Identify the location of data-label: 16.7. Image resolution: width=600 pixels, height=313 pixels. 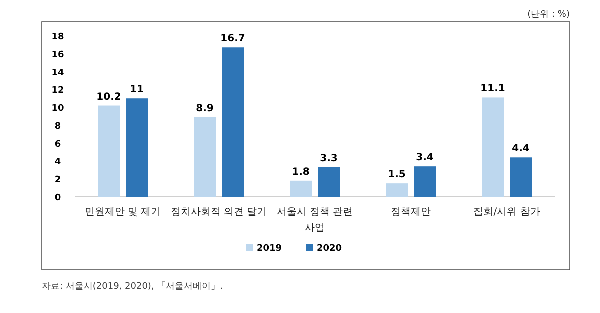
(233, 39).